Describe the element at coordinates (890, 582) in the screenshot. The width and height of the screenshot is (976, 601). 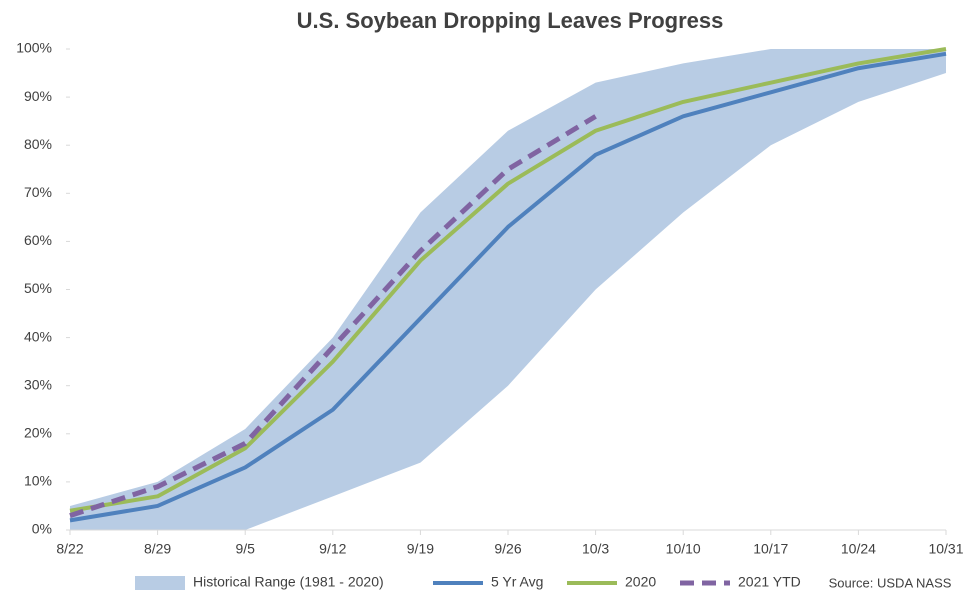
I see `source-note: Source: USDA NASS` at that location.